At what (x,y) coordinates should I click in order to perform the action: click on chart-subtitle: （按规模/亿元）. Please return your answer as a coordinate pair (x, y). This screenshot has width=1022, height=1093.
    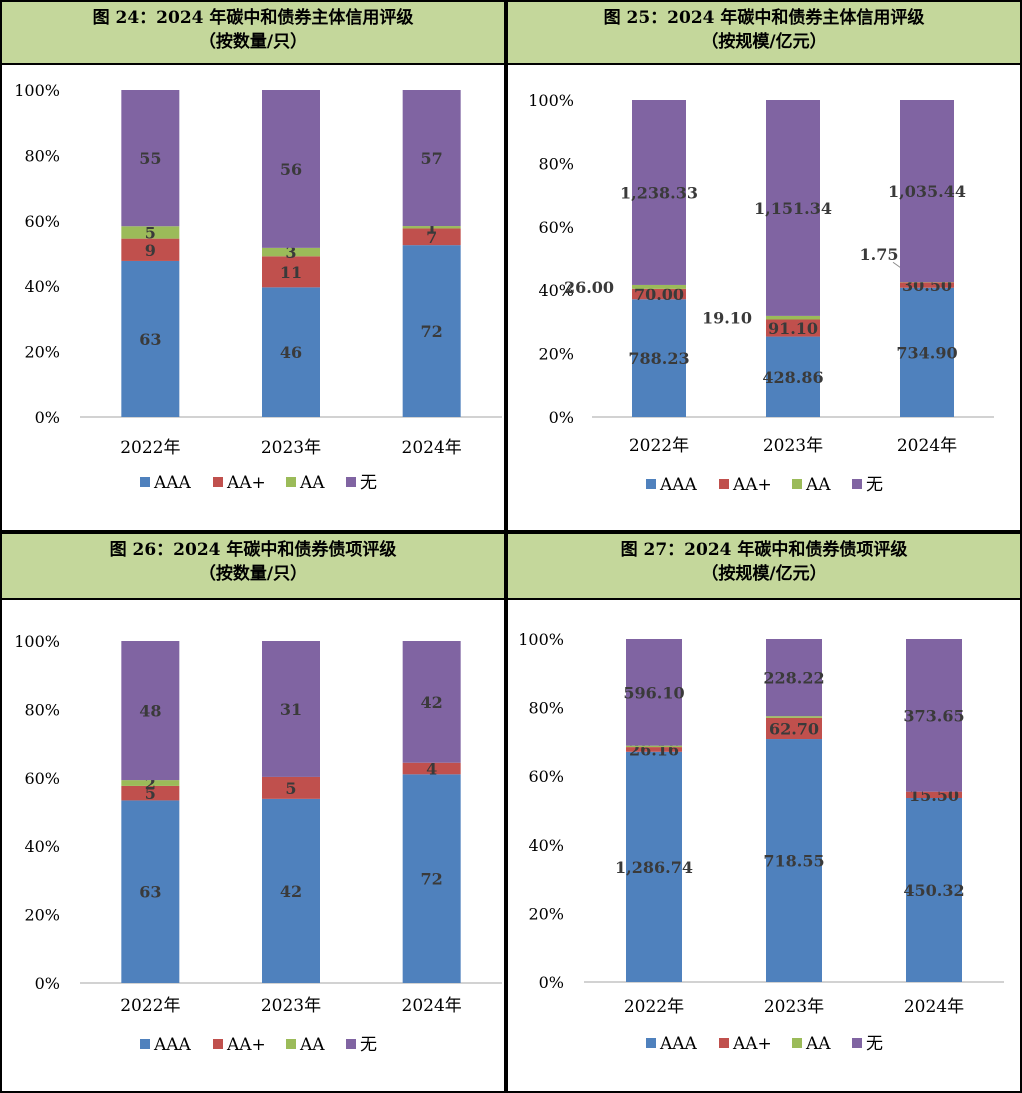
    Looking at the image, I should click on (764, 574).